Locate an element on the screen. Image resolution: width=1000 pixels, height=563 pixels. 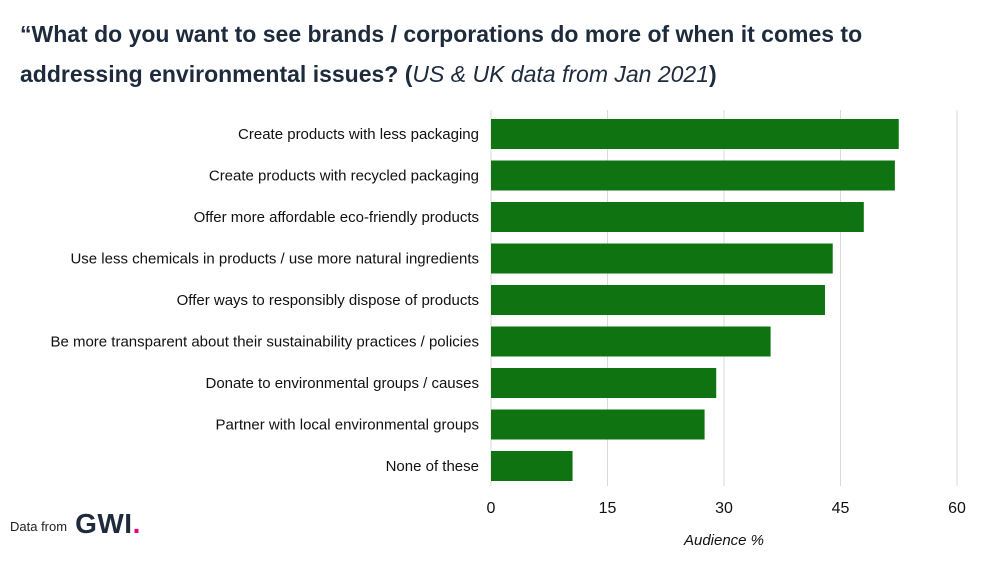
gwi-logo: GWI. is located at coordinates (108, 524).